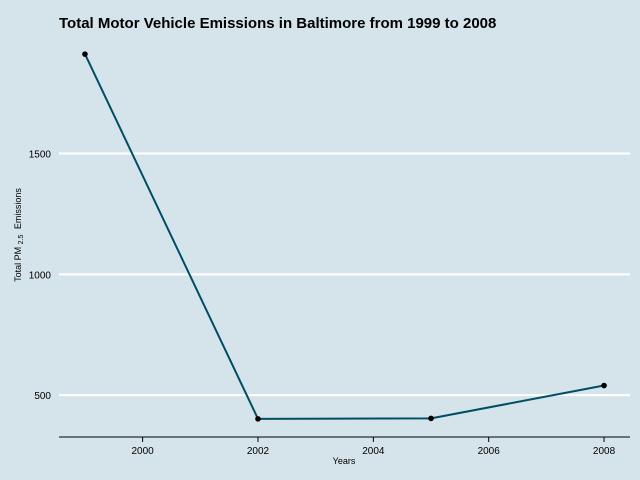 The width and height of the screenshot is (640, 480). Describe the element at coordinates (604, 451) in the screenshot. I see `x-tick-label-2008: 2008` at that location.